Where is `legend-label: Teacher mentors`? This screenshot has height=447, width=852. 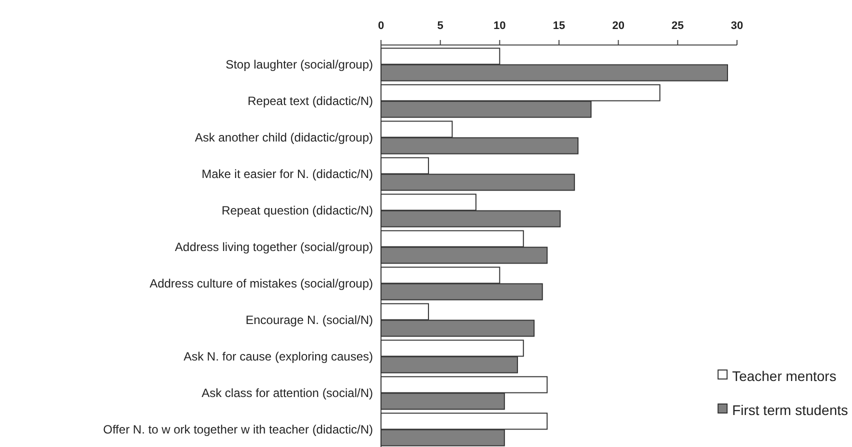
legend-label: Teacher mentors is located at coordinates (784, 376).